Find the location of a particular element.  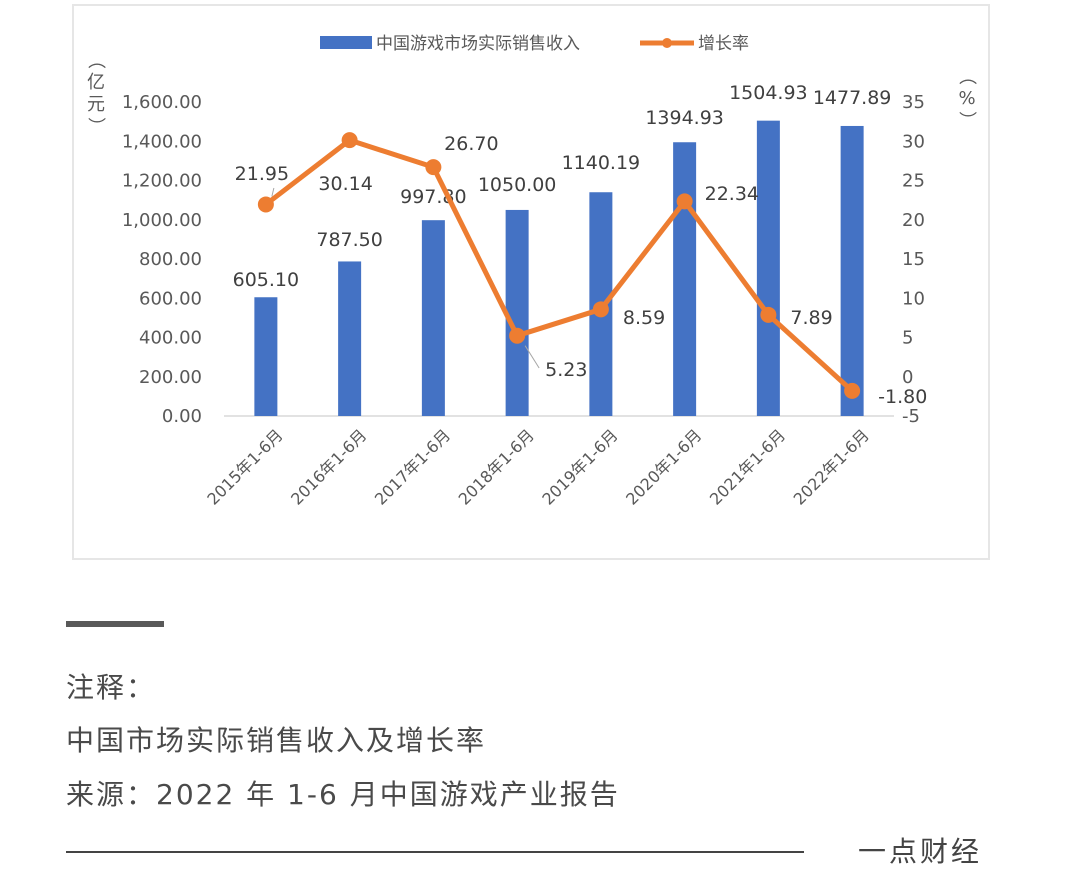

notes-line-1: 中国市场实际销售收入及增长率 is located at coordinates (276, 740).